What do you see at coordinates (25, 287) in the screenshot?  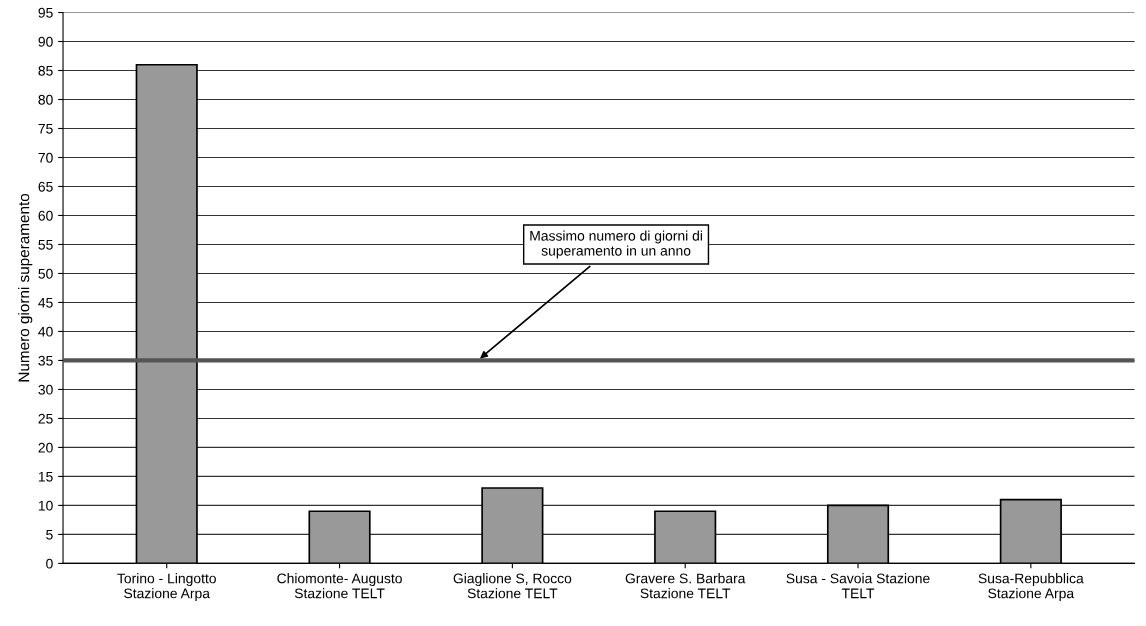 I see `y-axis-title: Numero giorni superamento` at bounding box center [25, 287].